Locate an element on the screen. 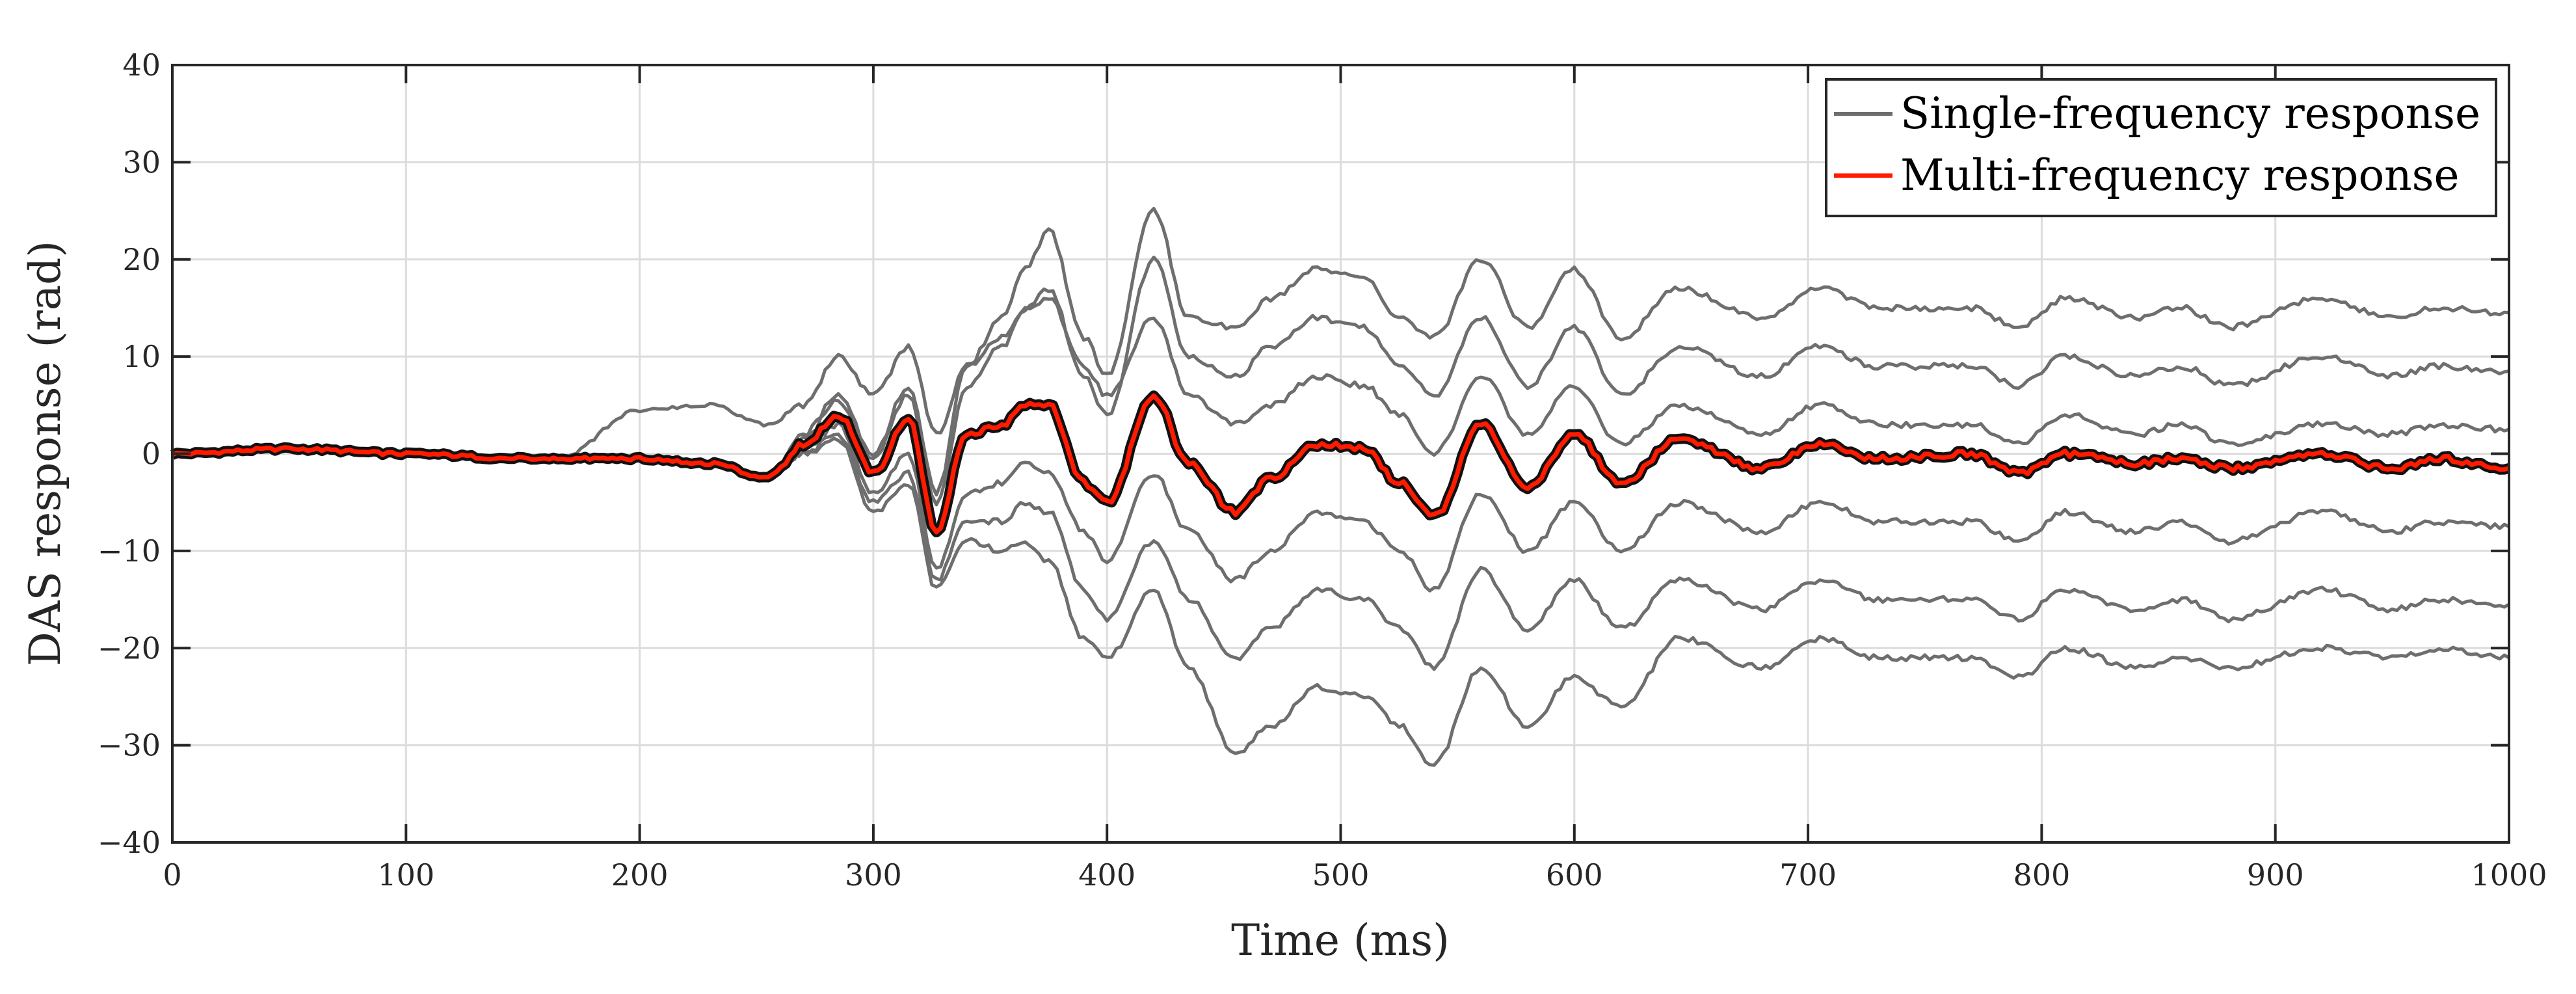 This screenshot has height=994, width=2576. y-tick-label: −30 is located at coordinates (129, 745).